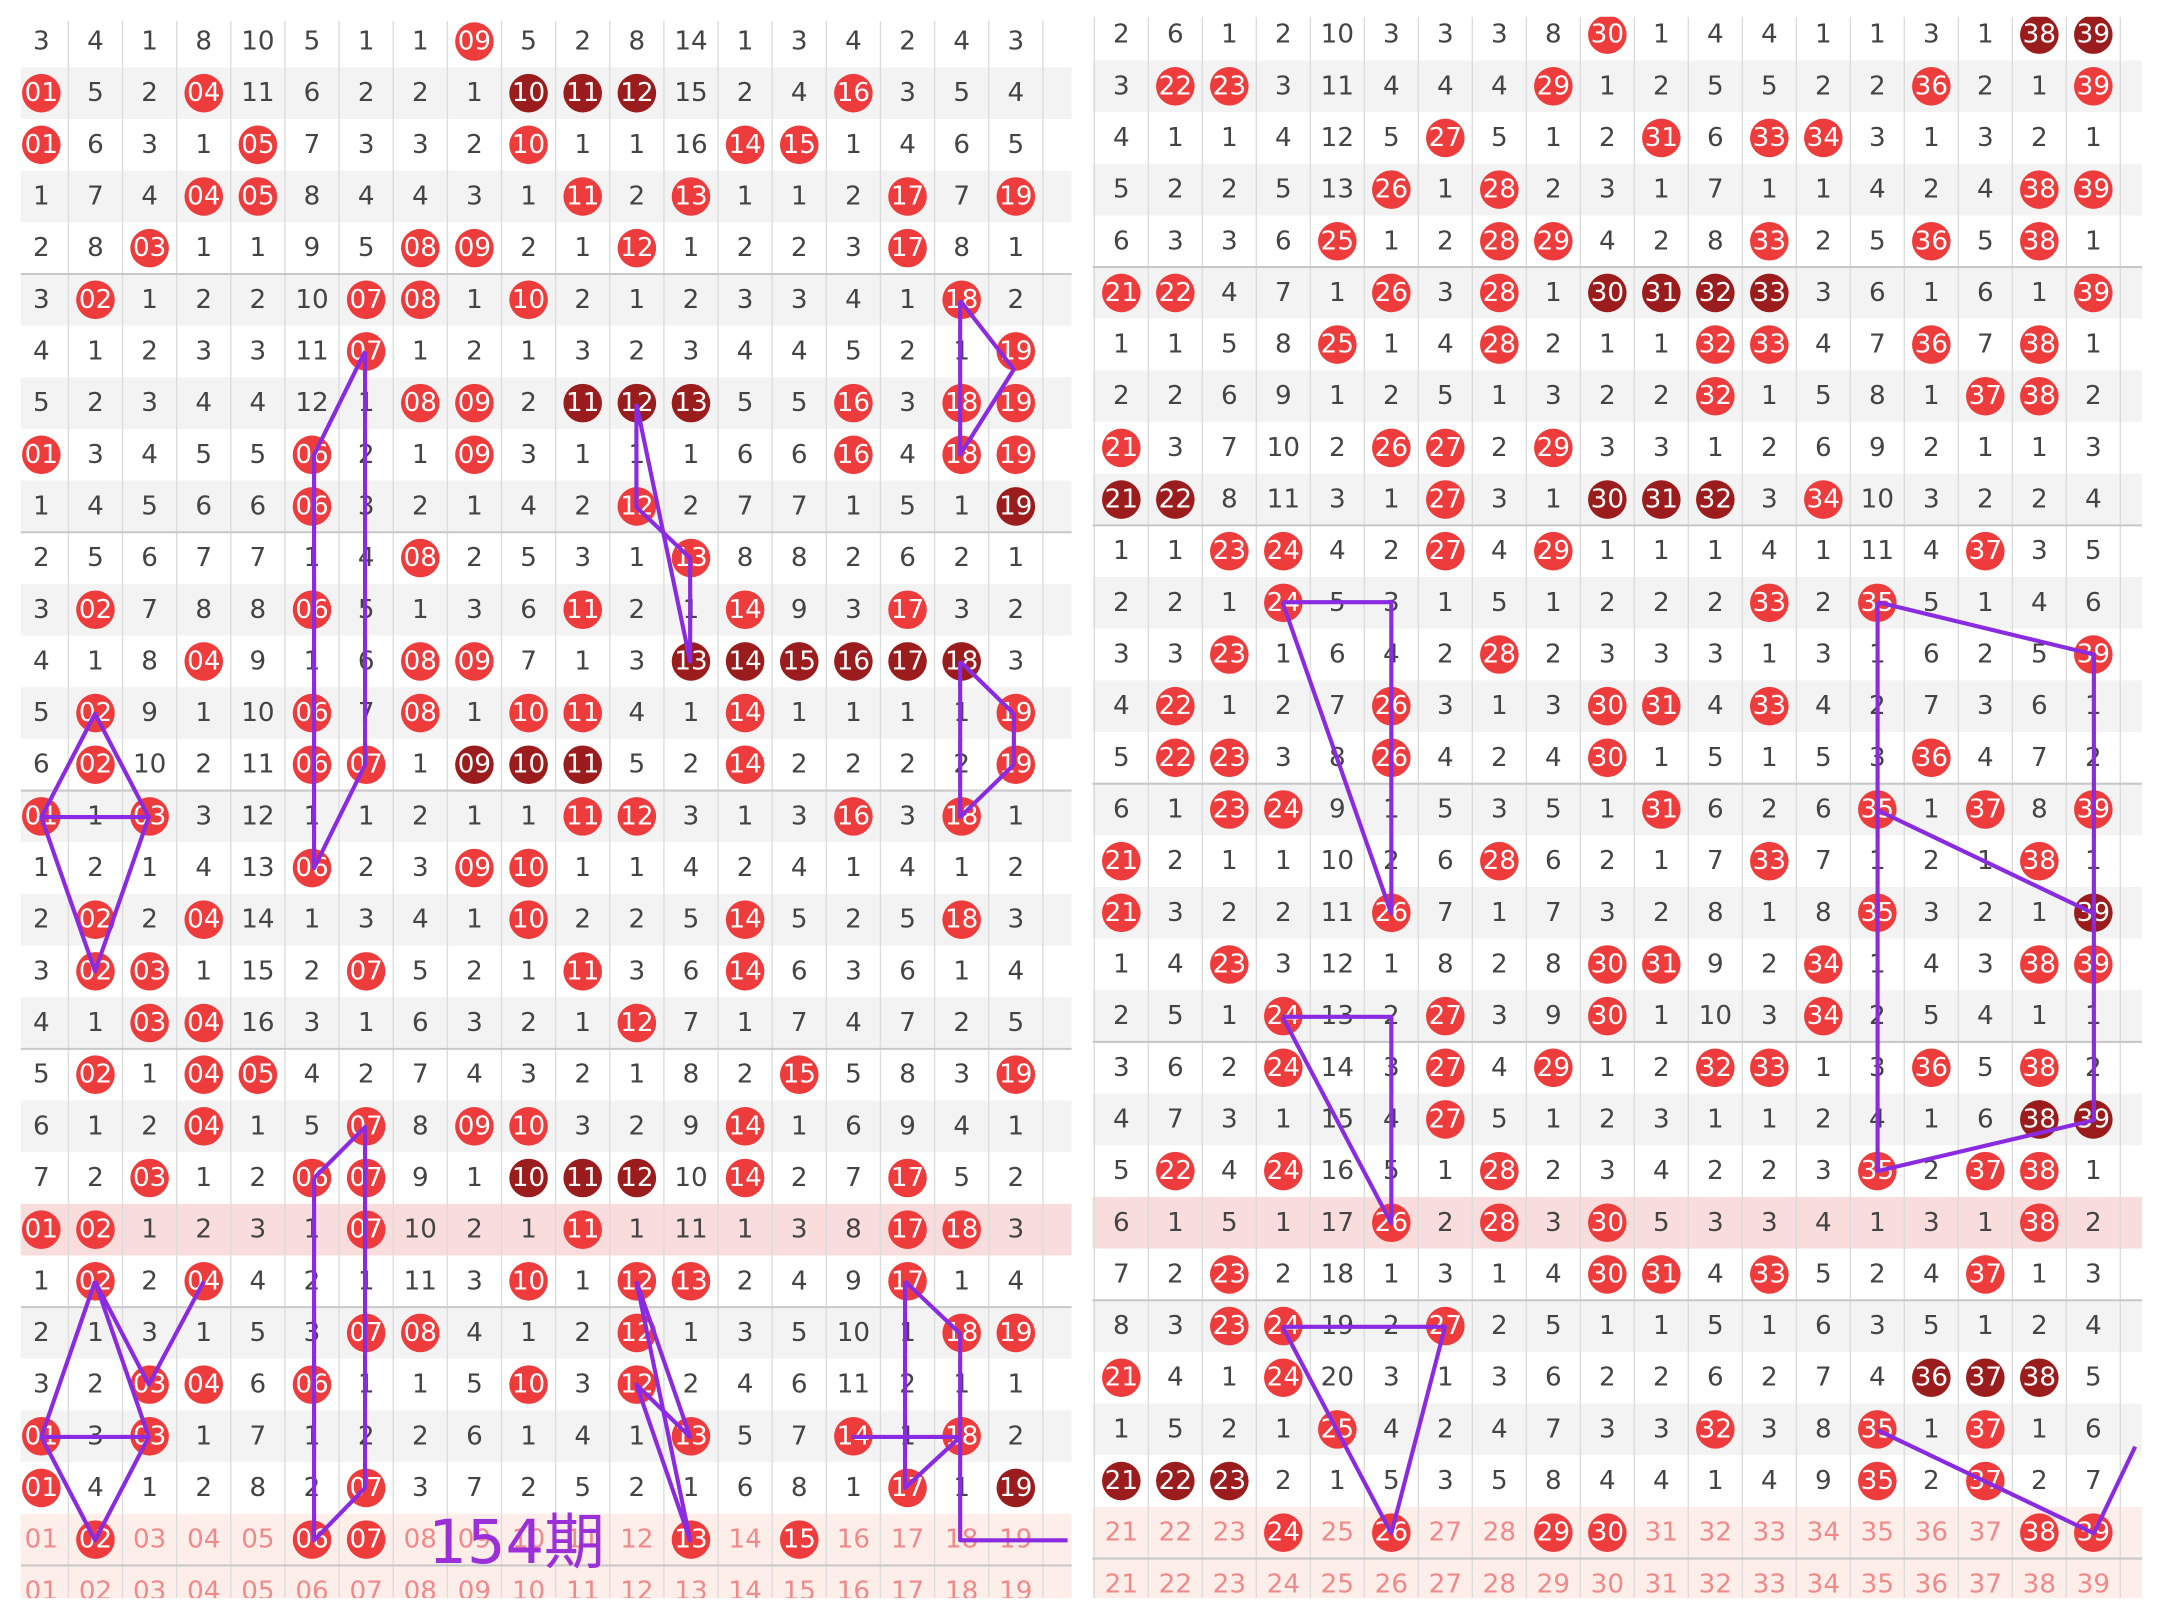 The height and width of the screenshot is (1619, 2160). What do you see at coordinates (1823, 1533) in the screenshot?
I see `column-number: 34` at bounding box center [1823, 1533].